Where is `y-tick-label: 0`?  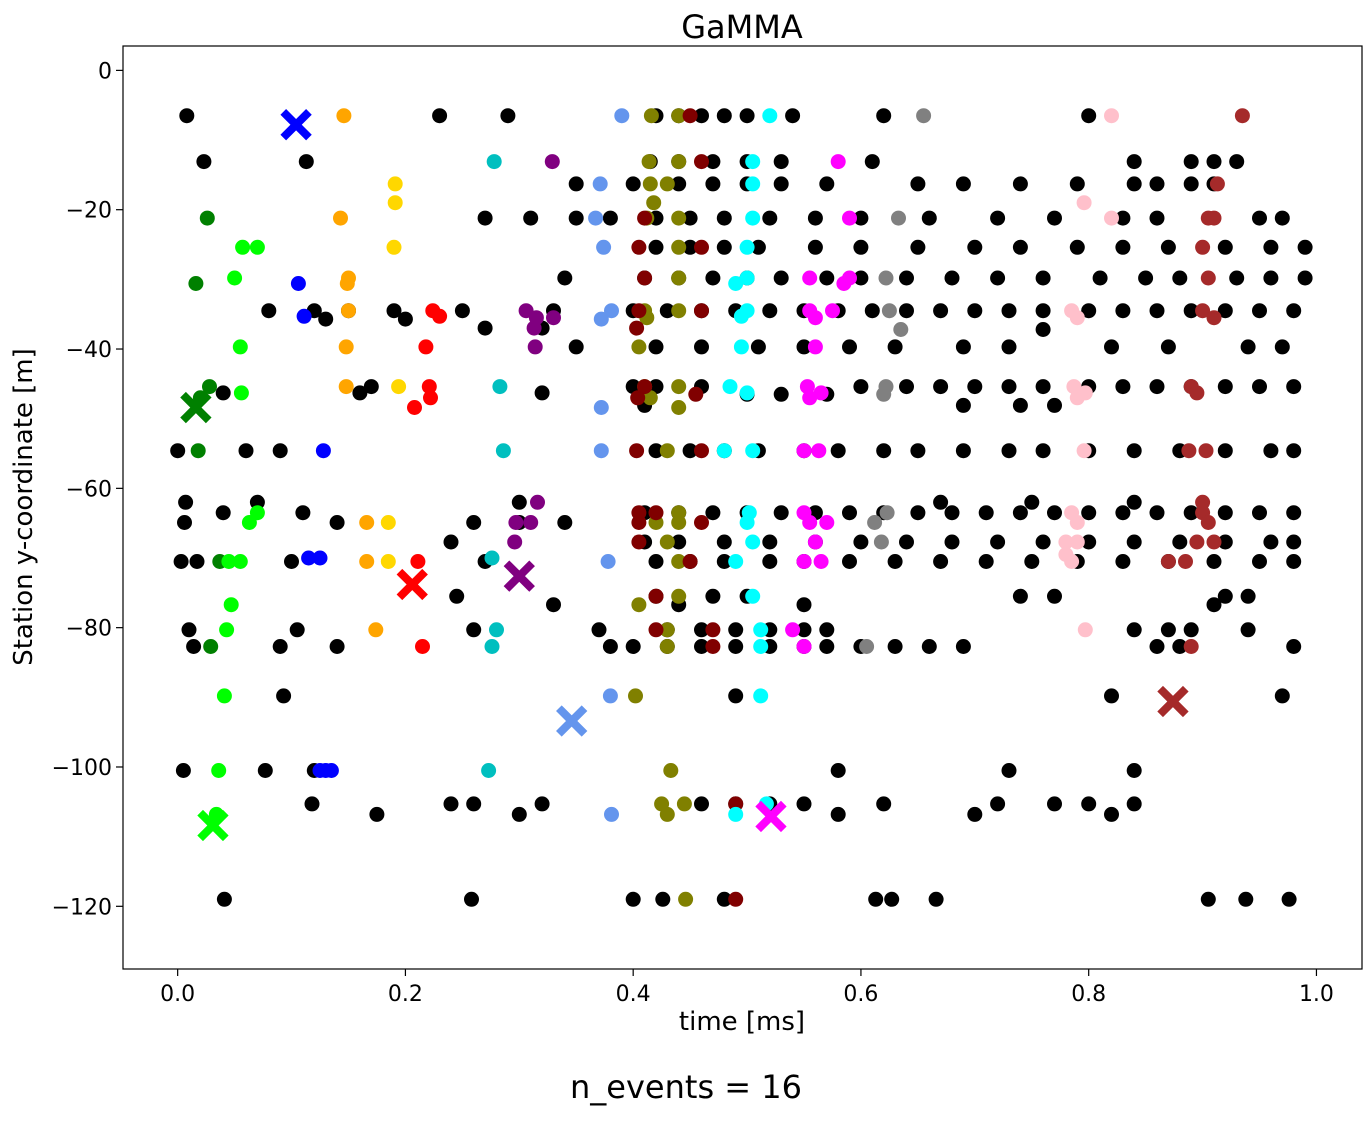 y-tick-label: 0 is located at coordinates (105, 71).